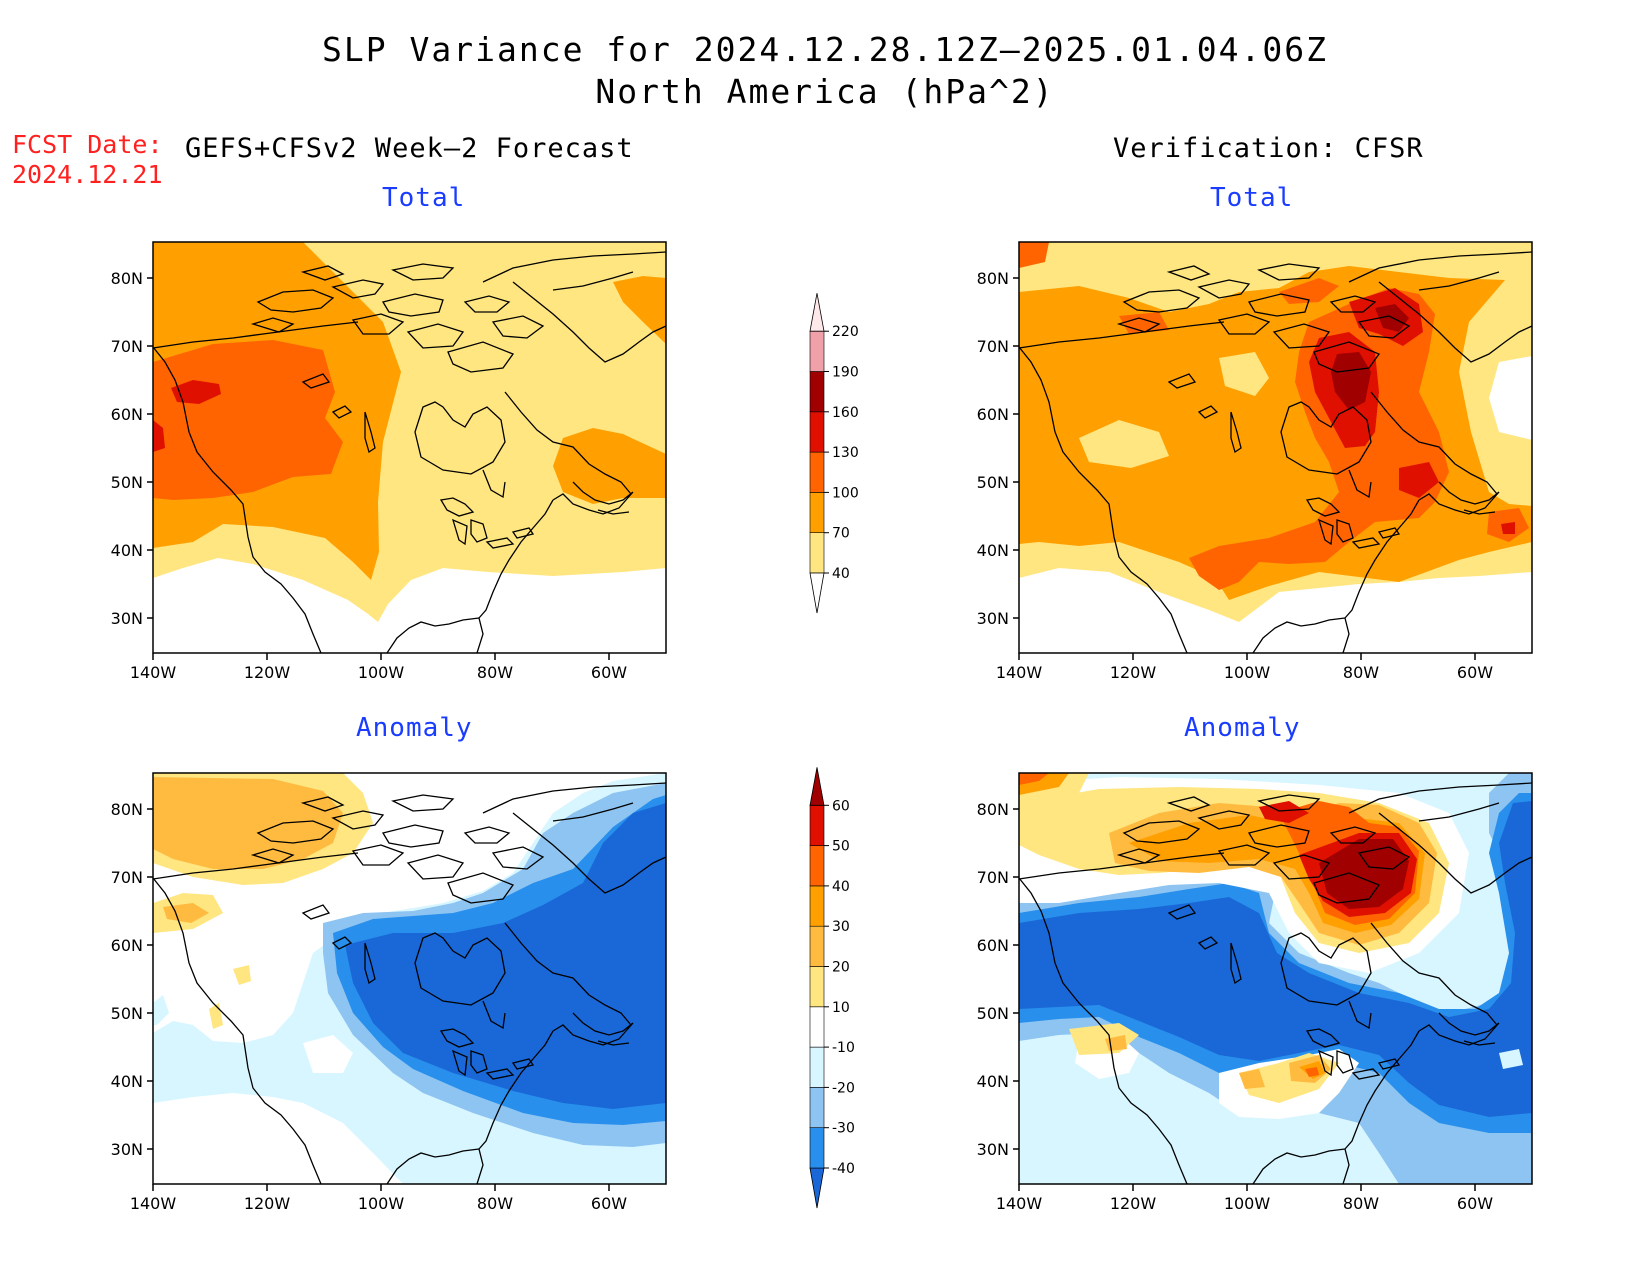 Image resolution: width=1650 pixels, height=1275 pixels. What do you see at coordinates (845, 413) in the screenshot?
I see `colorbar-level-label: 160` at bounding box center [845, 413].